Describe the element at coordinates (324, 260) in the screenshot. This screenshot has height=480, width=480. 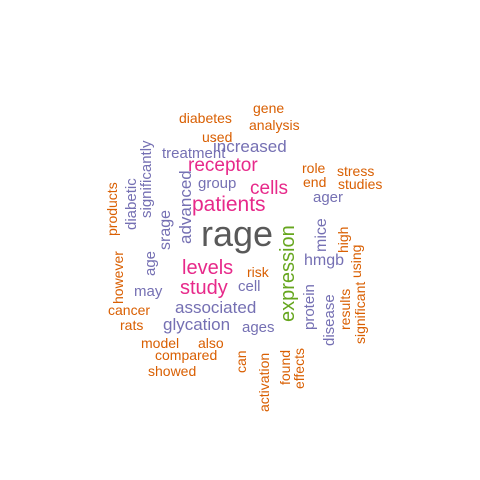
I see `word-hmgb: hmgb` at that location.